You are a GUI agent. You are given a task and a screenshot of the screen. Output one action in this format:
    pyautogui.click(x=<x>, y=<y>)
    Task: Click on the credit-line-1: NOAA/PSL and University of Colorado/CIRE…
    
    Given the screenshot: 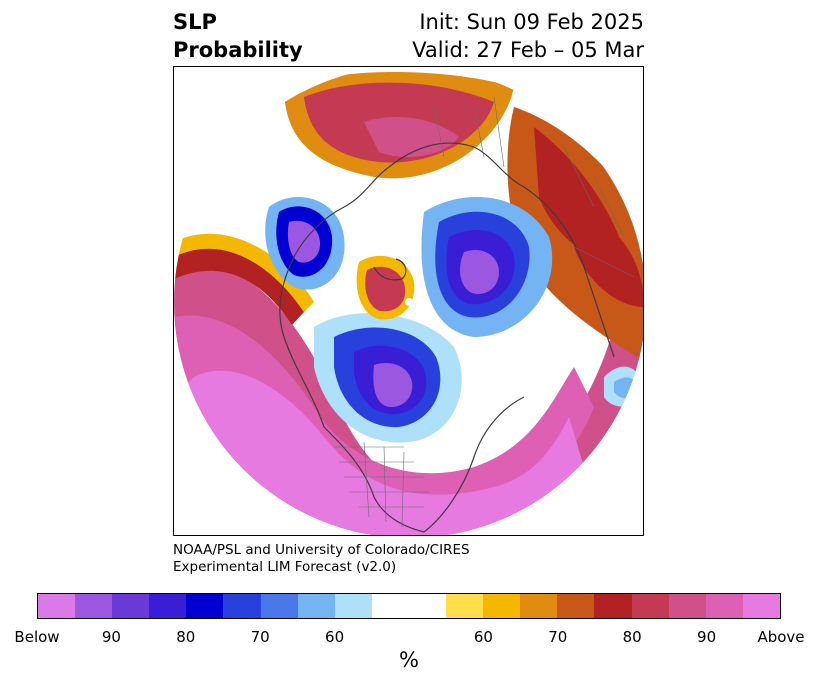 What is the action you would take?
    pyautogui.click(x=321, y=550)
    